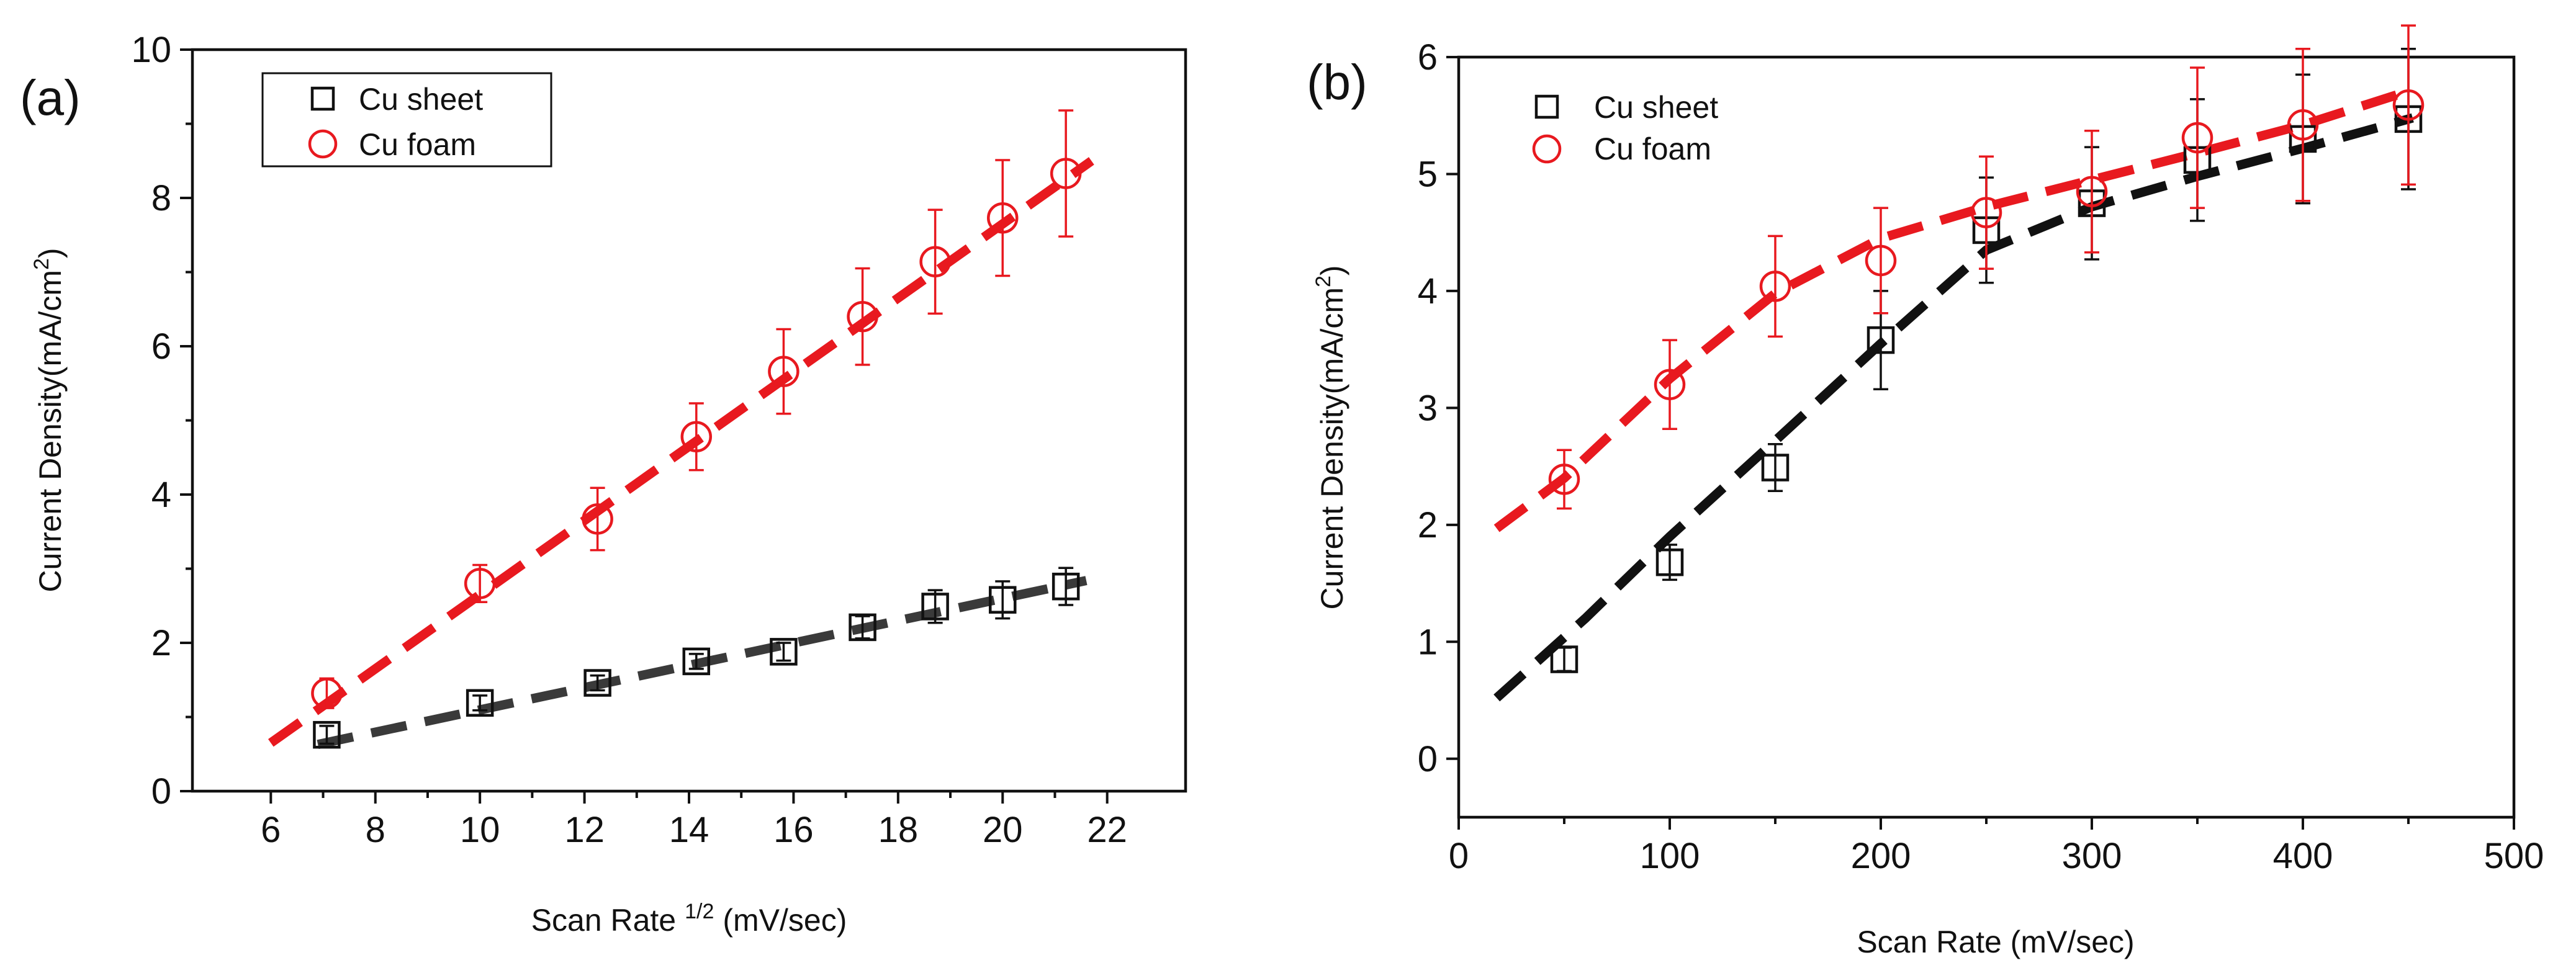 Image resolution: width=2576 pixels, height=968 pixels. What do you see at coordinates (151, 50) in the screenshot?
I see `y-tick-label-a-5: 10` at bounding box center [151, 50].